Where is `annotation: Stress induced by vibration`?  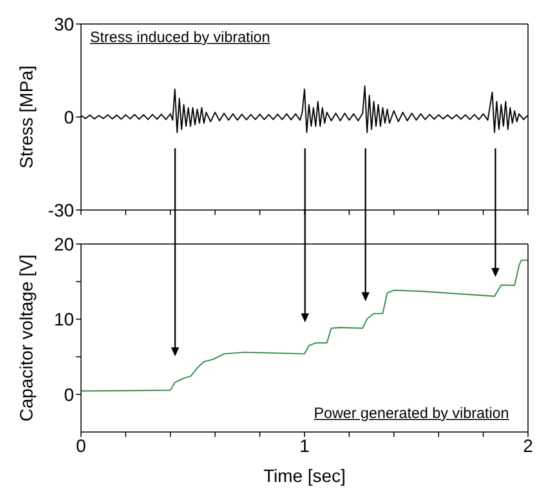 annotation: Stress induced by vibration is located at coordinates (180, 37).